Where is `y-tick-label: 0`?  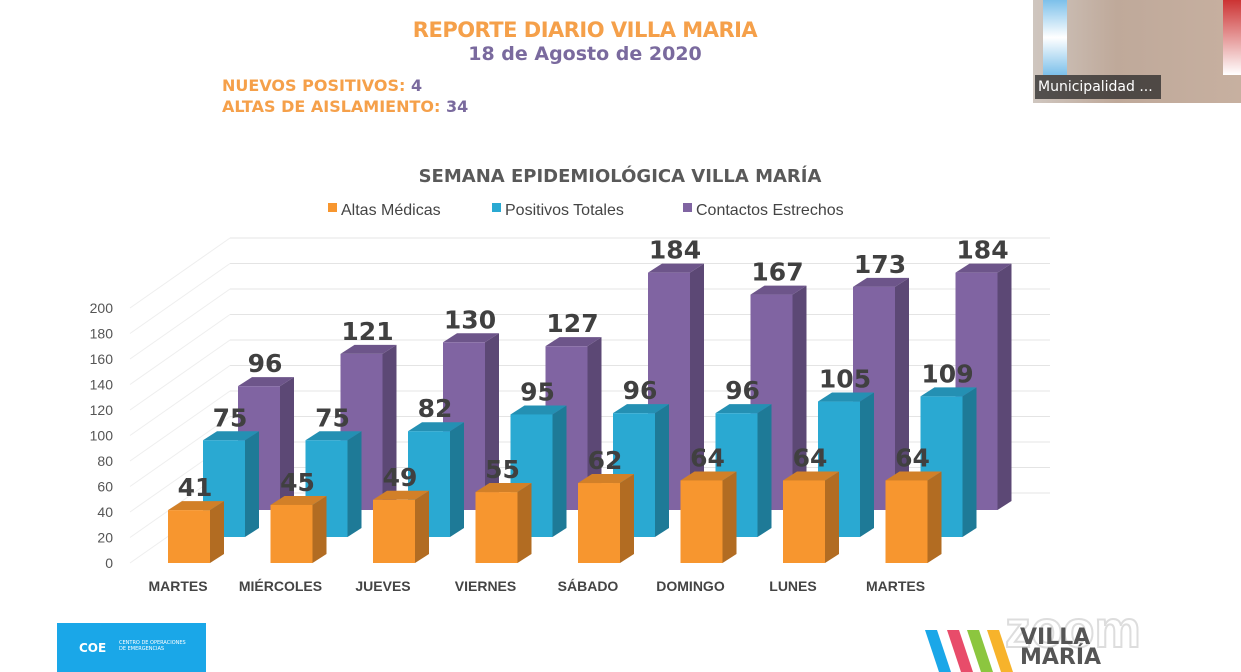
y-tick-label: 0 is located at coordinates (109, 563).